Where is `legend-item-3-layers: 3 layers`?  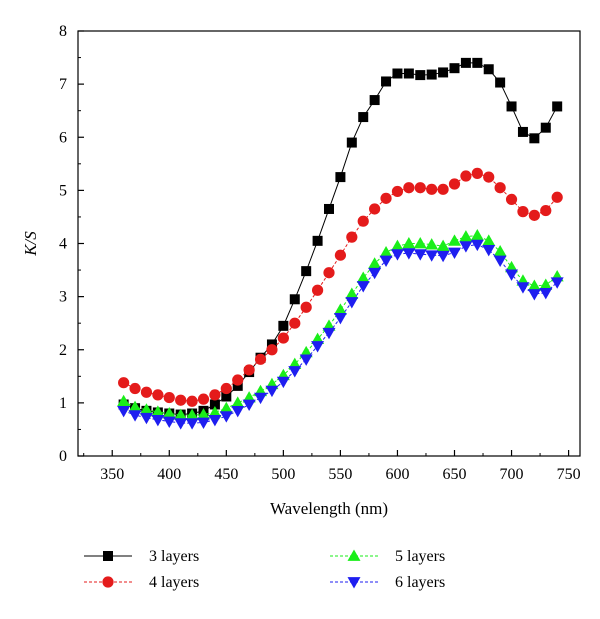
legend-item-3-layers: 3 layers is located at coordinates (141, 556).